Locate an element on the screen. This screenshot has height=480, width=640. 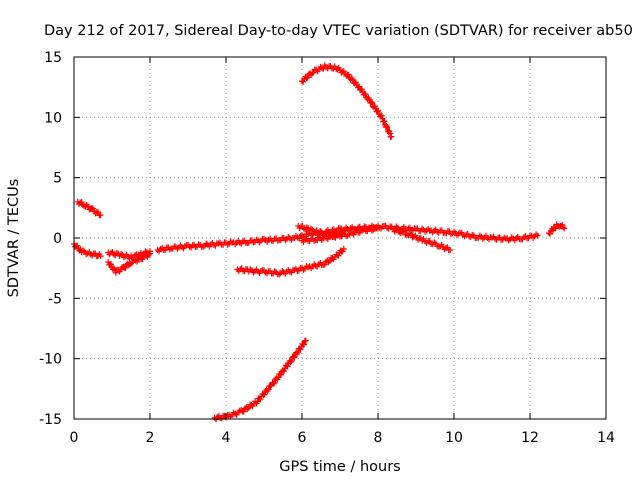
y-tick-label: 0 is located at coordinates (57, 239).